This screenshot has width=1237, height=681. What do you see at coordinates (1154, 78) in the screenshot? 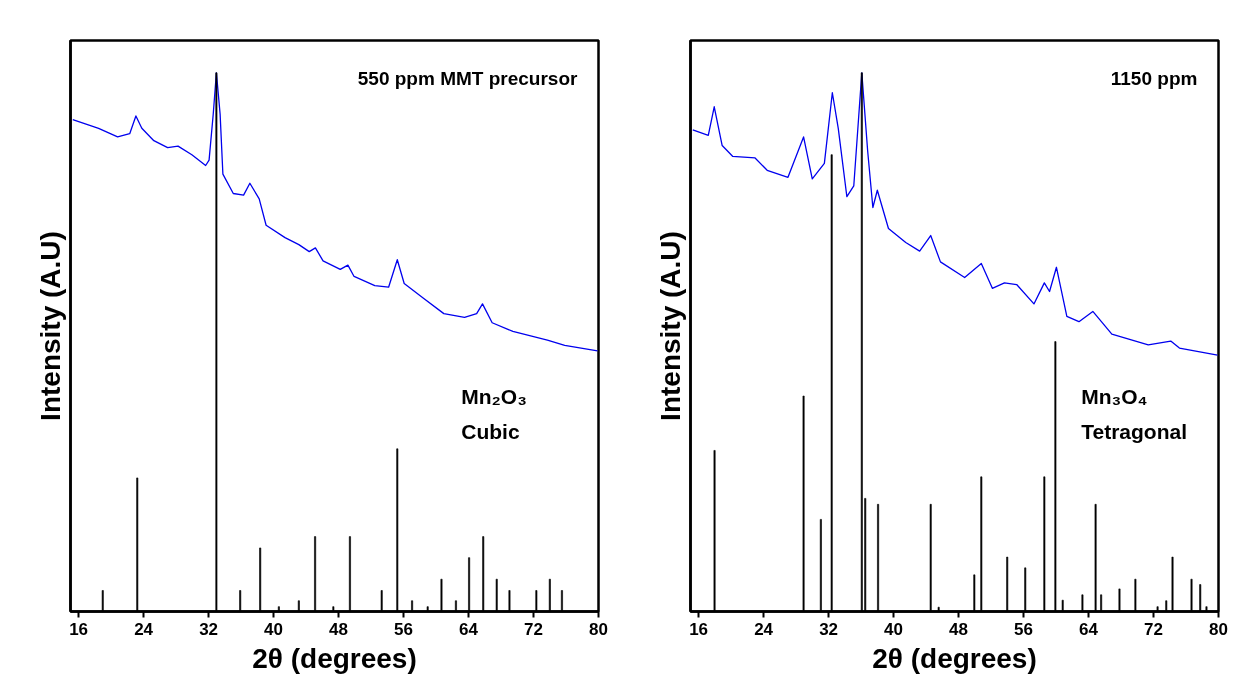
I see `annotation: 1150 ppm` at bounding box center [1154, 78].